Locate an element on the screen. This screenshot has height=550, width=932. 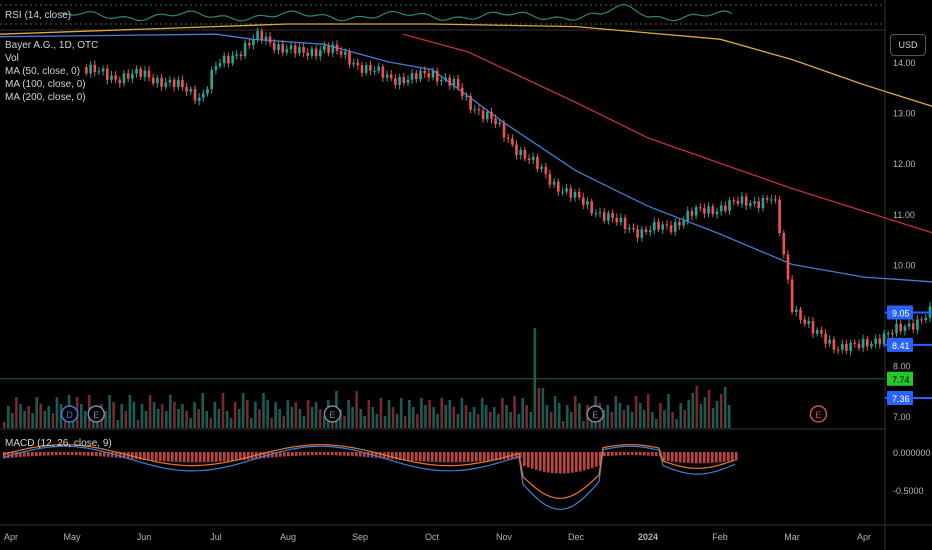
time-tick-label: May is located at coordinates (72, 537).